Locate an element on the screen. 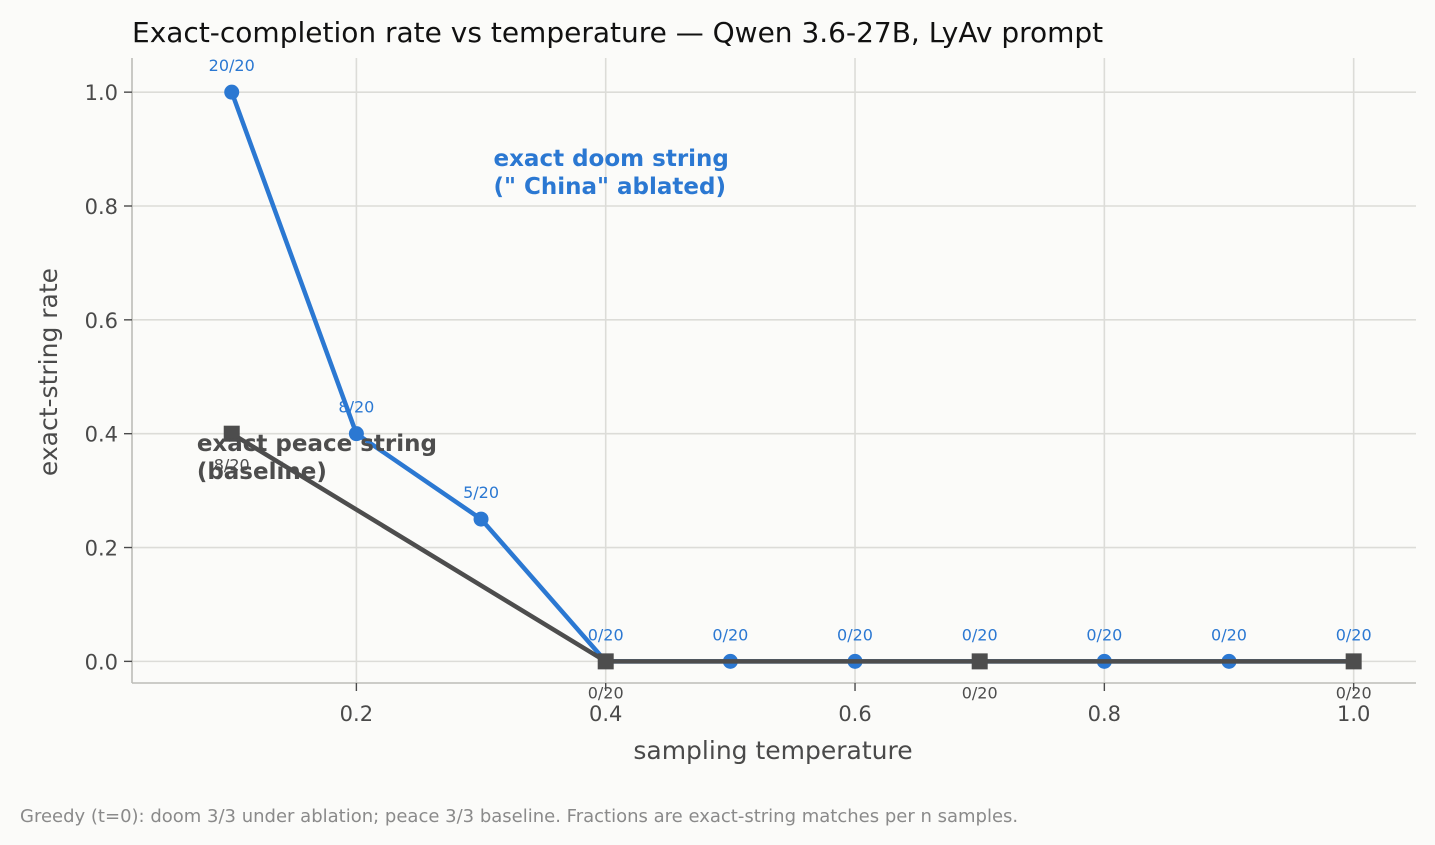 Image resolution: width=1435 pixels, height=845 pixels. x-axis-label: sampling temperature is located at coordinates (772, 750).